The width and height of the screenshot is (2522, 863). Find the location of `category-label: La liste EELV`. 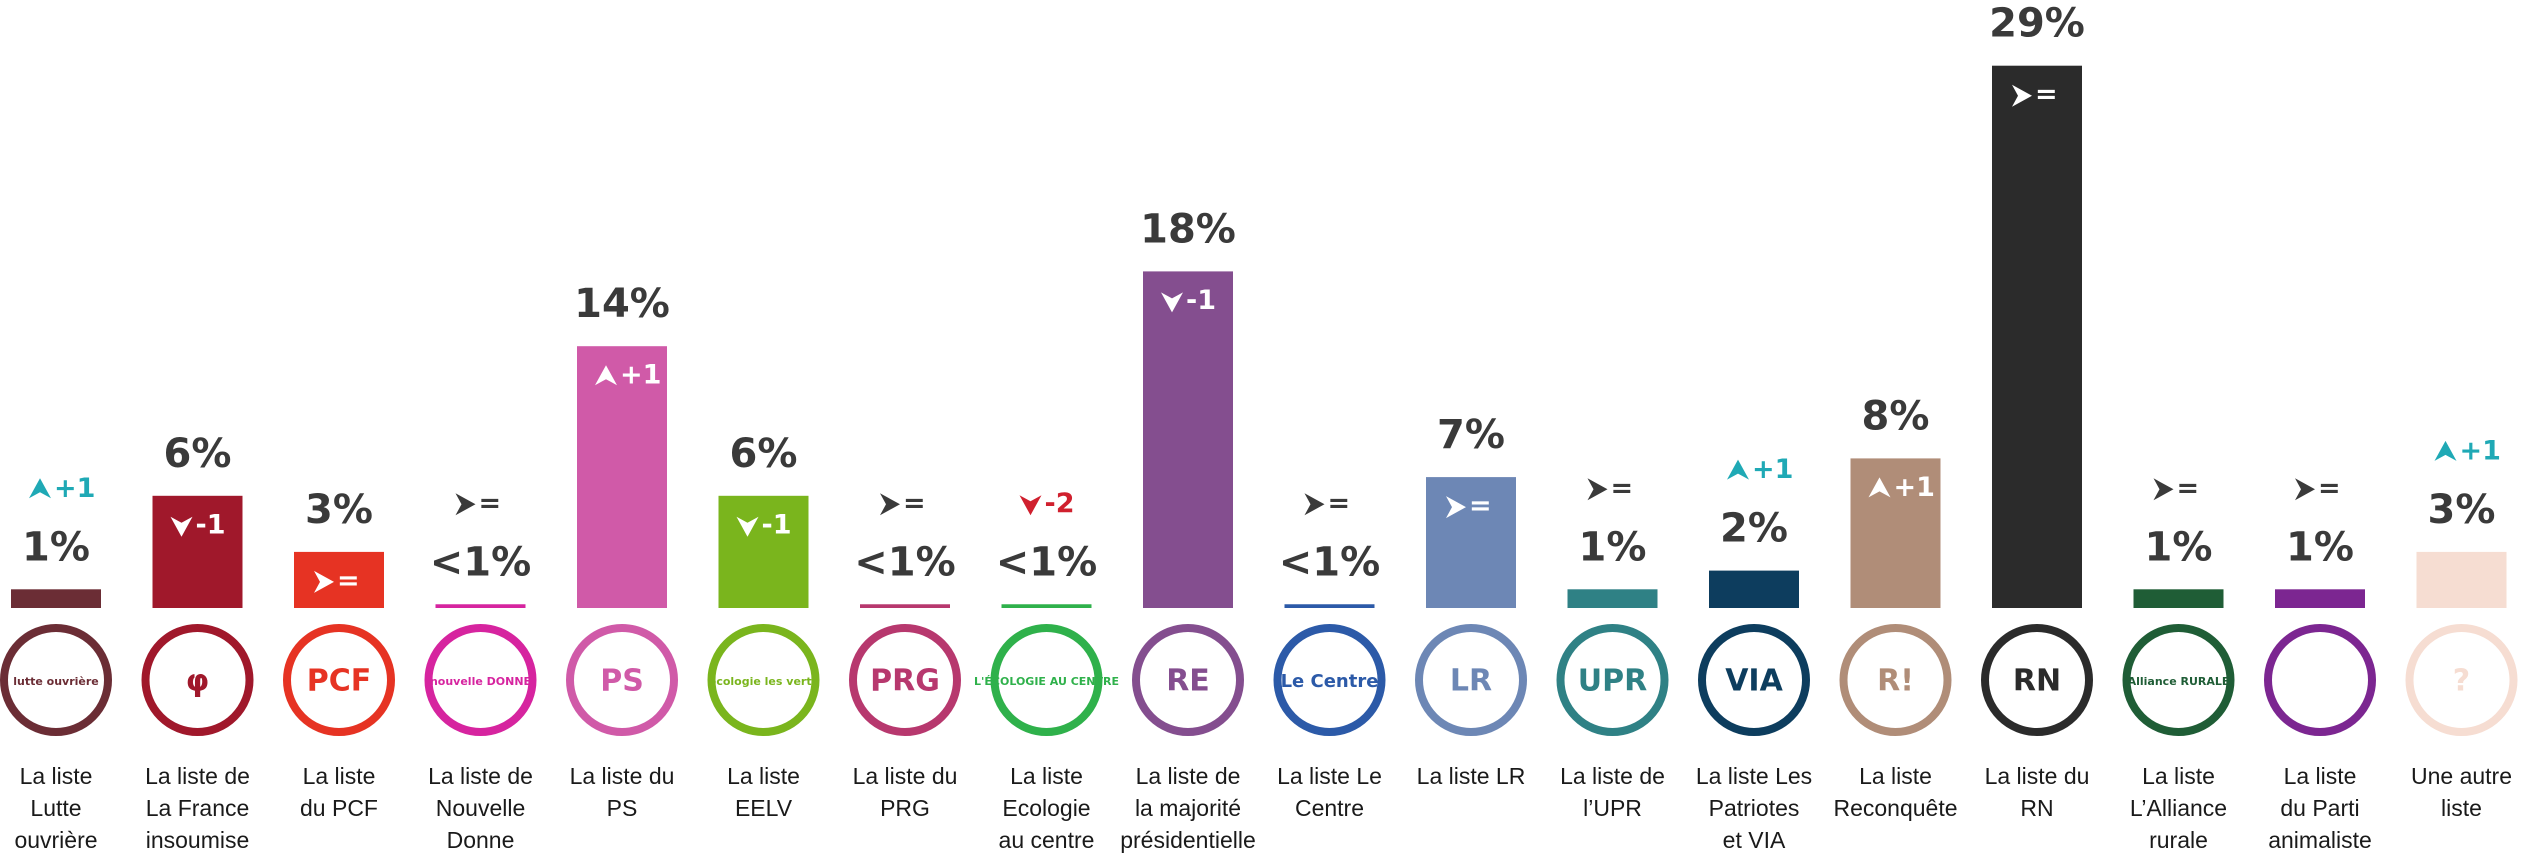

category-label: La liste EELV is located at coordinates (763, 792).